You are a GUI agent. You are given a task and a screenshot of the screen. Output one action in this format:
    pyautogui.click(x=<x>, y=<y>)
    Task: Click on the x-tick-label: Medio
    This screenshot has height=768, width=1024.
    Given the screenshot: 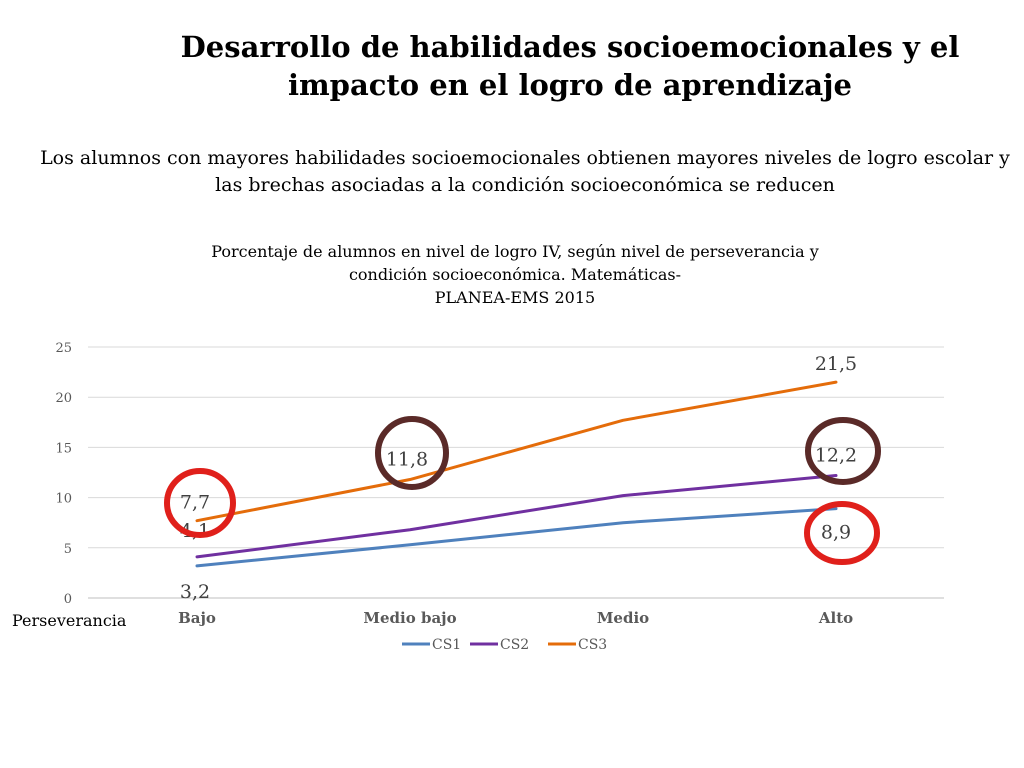 What is the action you would take?
    pyautogui.click(x=623, y=618)
    